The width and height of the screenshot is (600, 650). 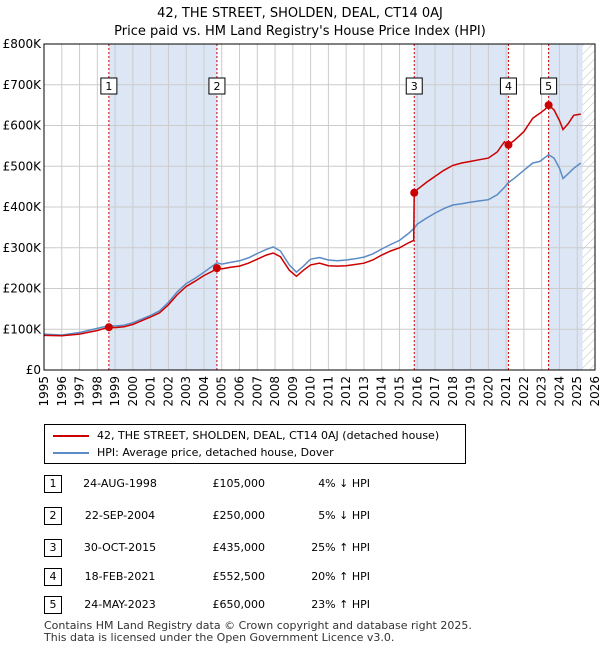 I want to click on y-tick-label: £500K, so click(x=23, y=166).